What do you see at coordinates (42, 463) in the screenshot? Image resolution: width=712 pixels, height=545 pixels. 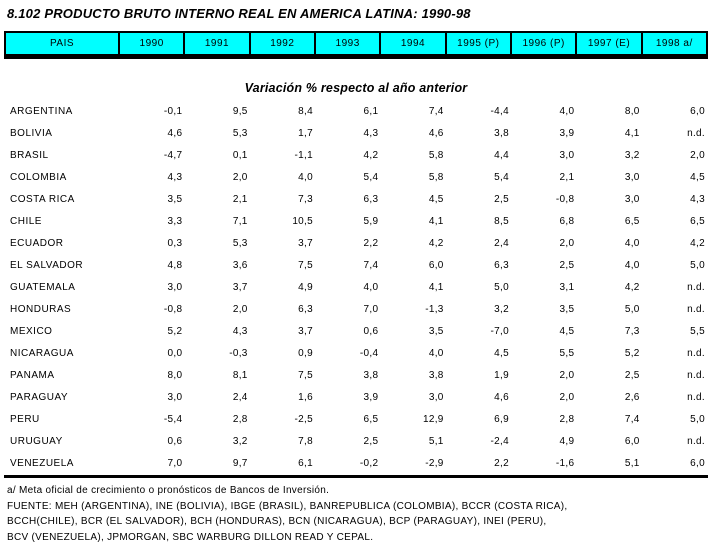 I see `country-name: VENEZUELA` at bounding box center [42, 463].